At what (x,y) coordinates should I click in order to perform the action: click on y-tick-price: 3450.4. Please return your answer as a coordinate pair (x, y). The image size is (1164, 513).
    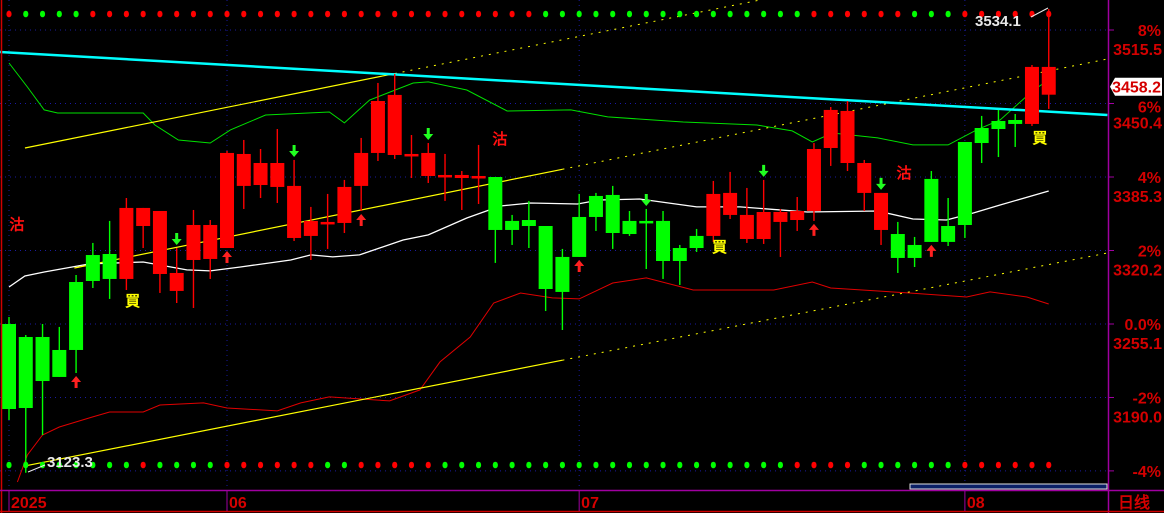
    Looking at the image, I should click on (1137, 124).